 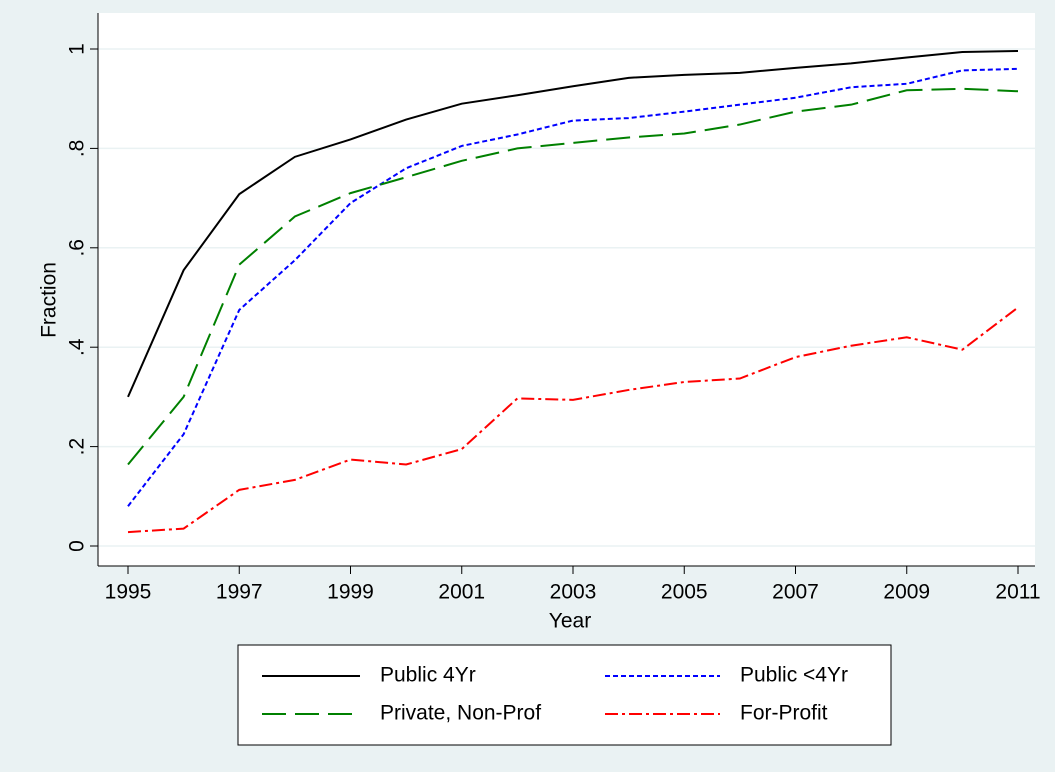 I want to click on legend-box, so click(x=564, y=695).